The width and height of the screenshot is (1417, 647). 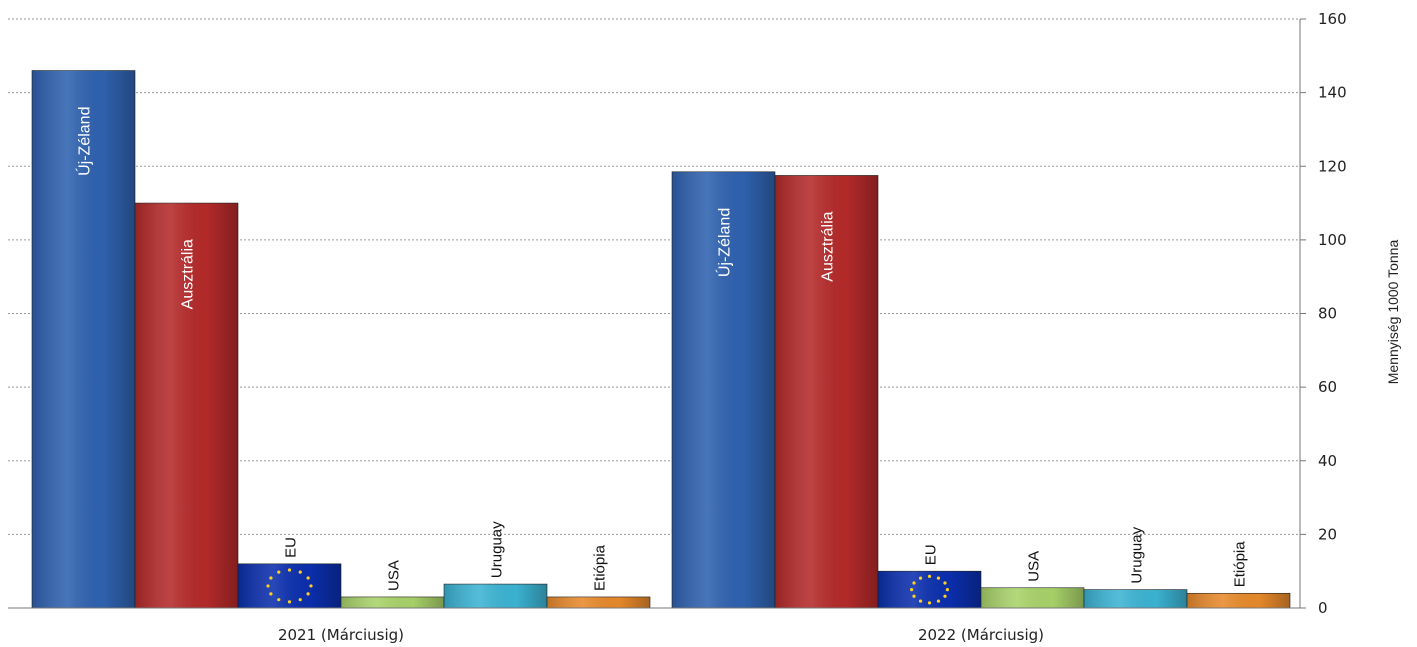 What do you see at coordinates (1393, 312) in the screenshot?
I see `y-axis-title: Mennyiség 1000 Tonna` at bounding box center [1393, 312].